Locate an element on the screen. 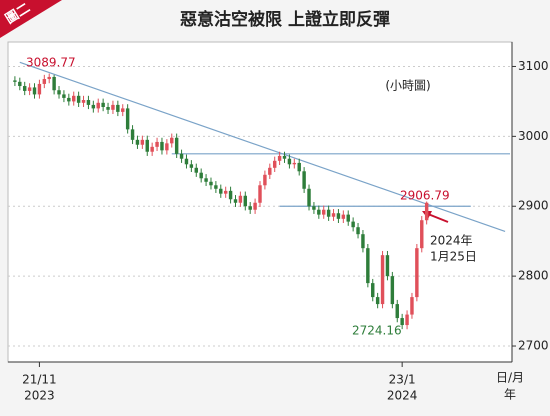 Image resolution: width=550 pixels, height=416 pixels. y-tick-label: 3000 is located at coordinates (533, 136).